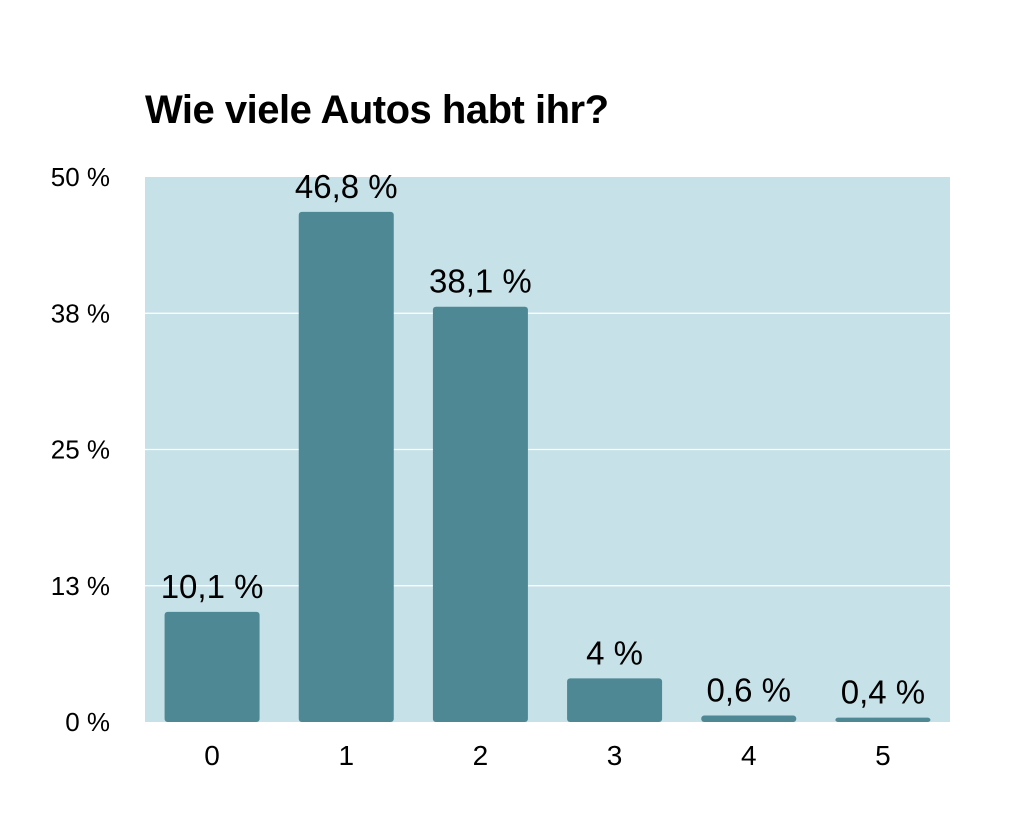  I want to click on x-axis-ticks: 0 1 2 3 4 5, so click(547, 755).